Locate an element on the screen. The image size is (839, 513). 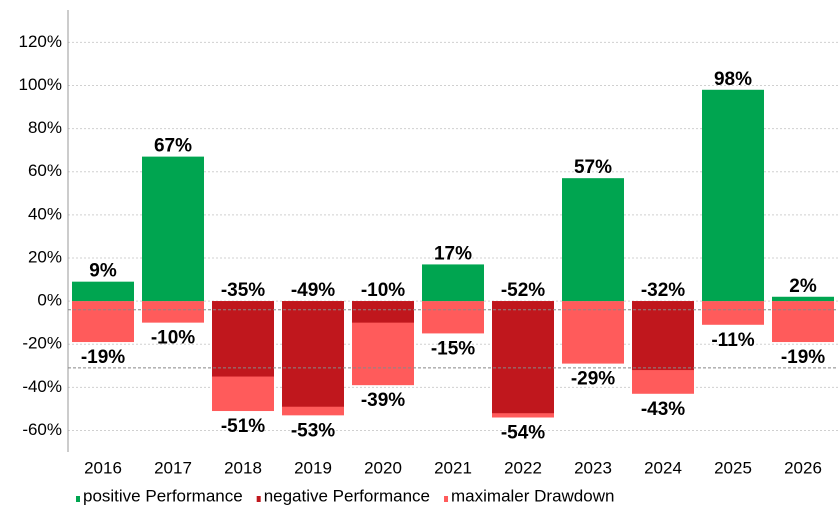
data-label: 98% is located at coordinates (733, 79).